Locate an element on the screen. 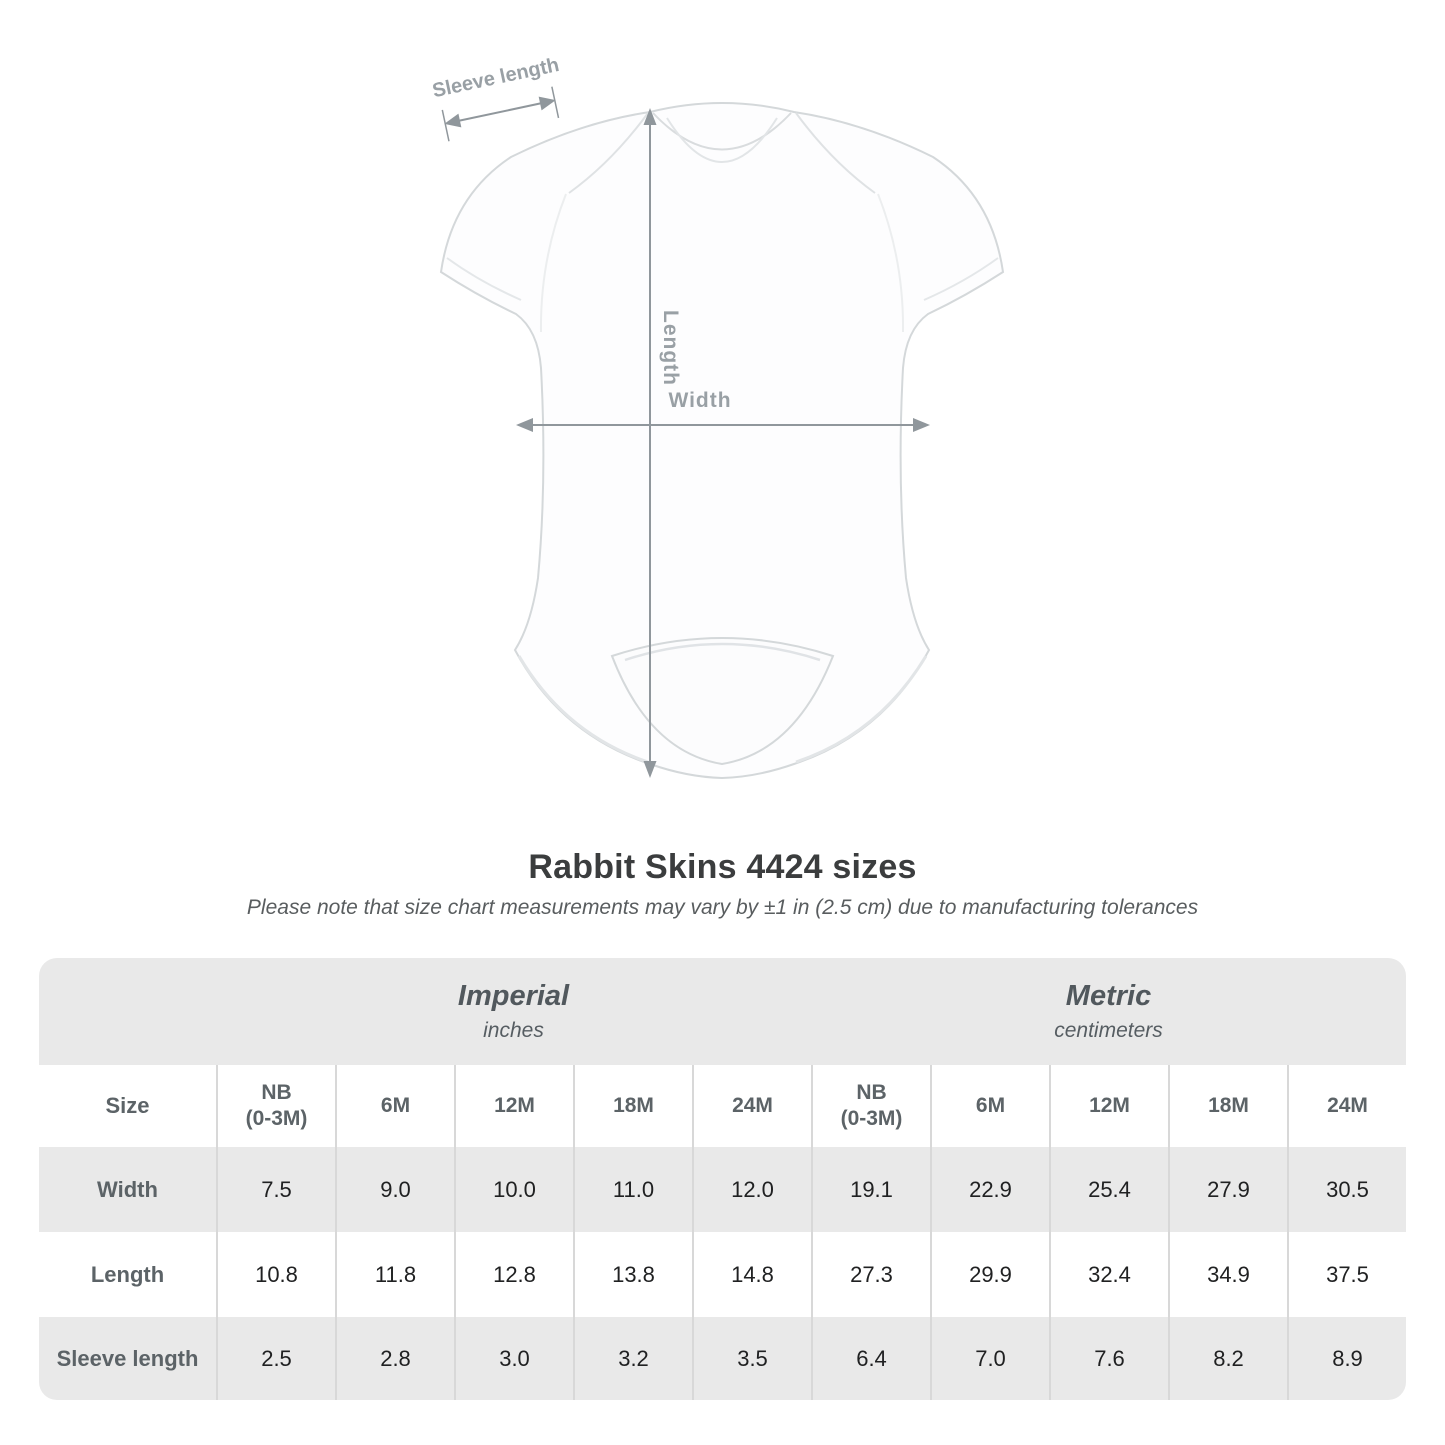 This screenshot has height=1445, width=1445. column-header-6m-metric: 6M is located at coordinates (989, 1106).